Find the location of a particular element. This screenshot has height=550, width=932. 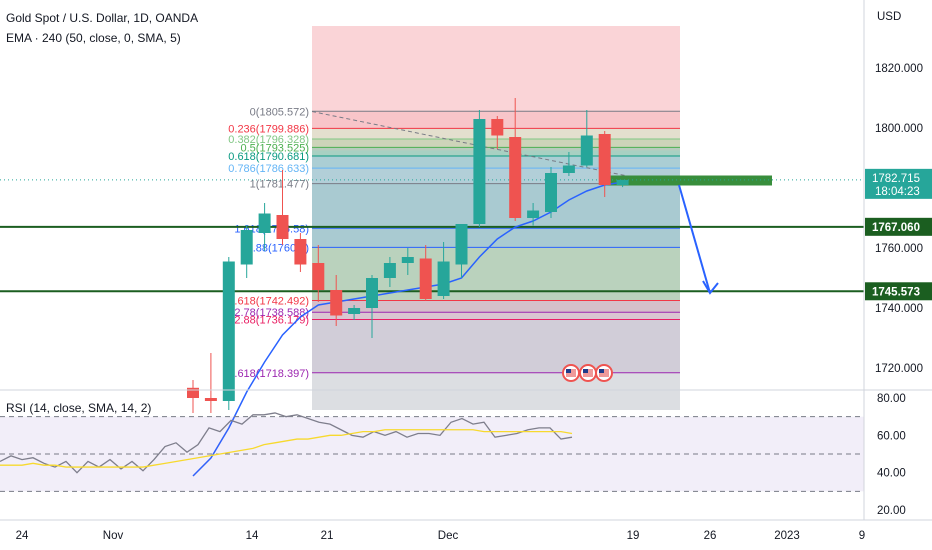

time-tick-8: 9 is located at coordinates (862, 536).